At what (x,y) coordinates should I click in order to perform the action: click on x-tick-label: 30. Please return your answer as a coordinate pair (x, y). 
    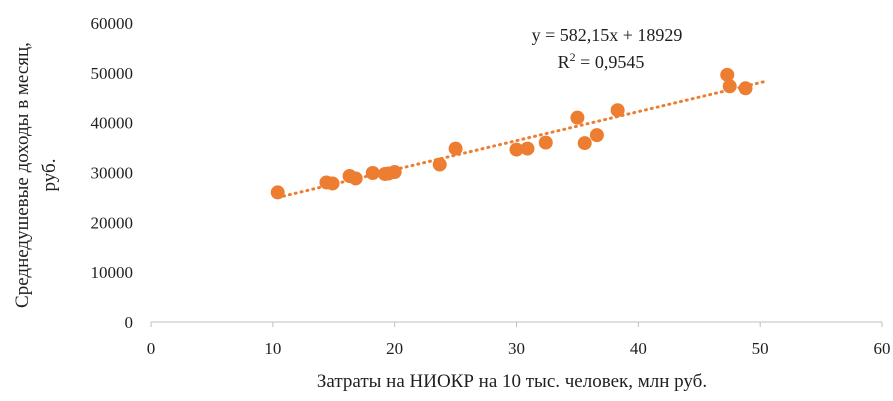
    Looking at the image, I should click on (516, 348).